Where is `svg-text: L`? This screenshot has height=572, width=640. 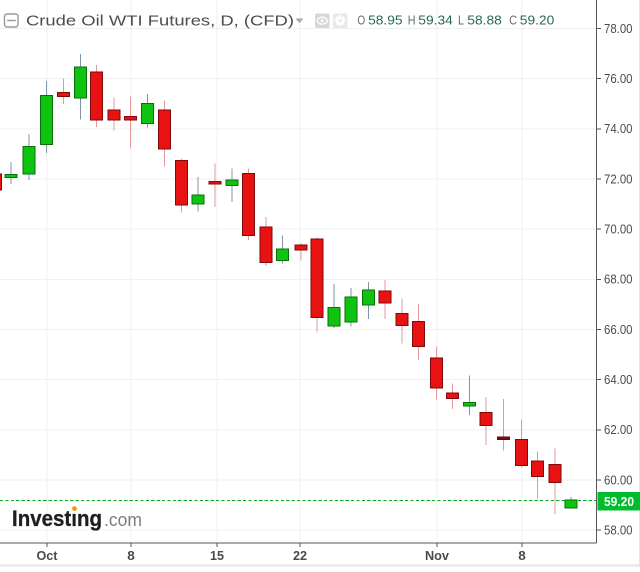 svg-text: L is located at coordinates (461, 20).